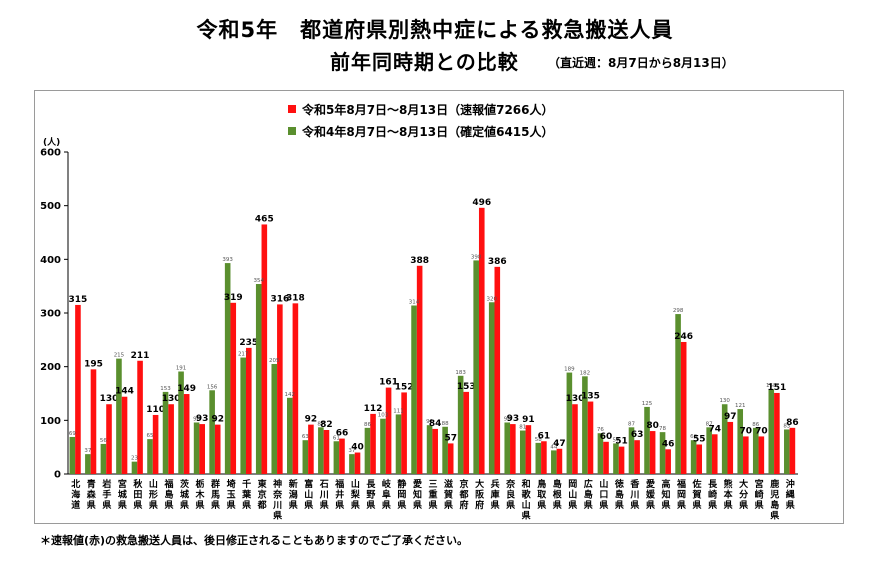  Describe the element at coordinates (212, 387) in the screenshot. I see `data-label-r4: 156` at that location.